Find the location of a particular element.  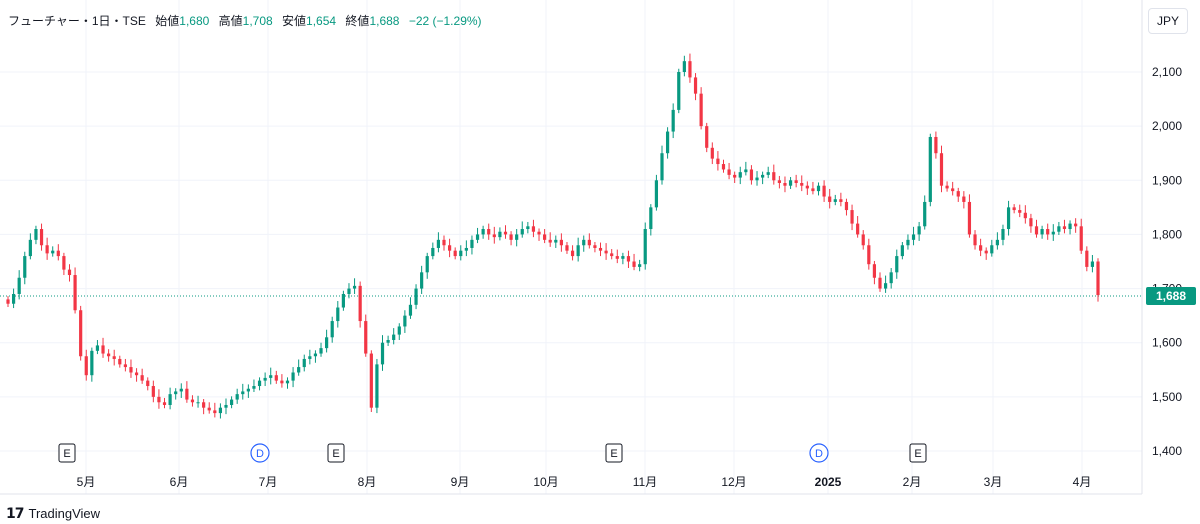

y-tick-label: 2,100 is located at coordinates (1167, 72).